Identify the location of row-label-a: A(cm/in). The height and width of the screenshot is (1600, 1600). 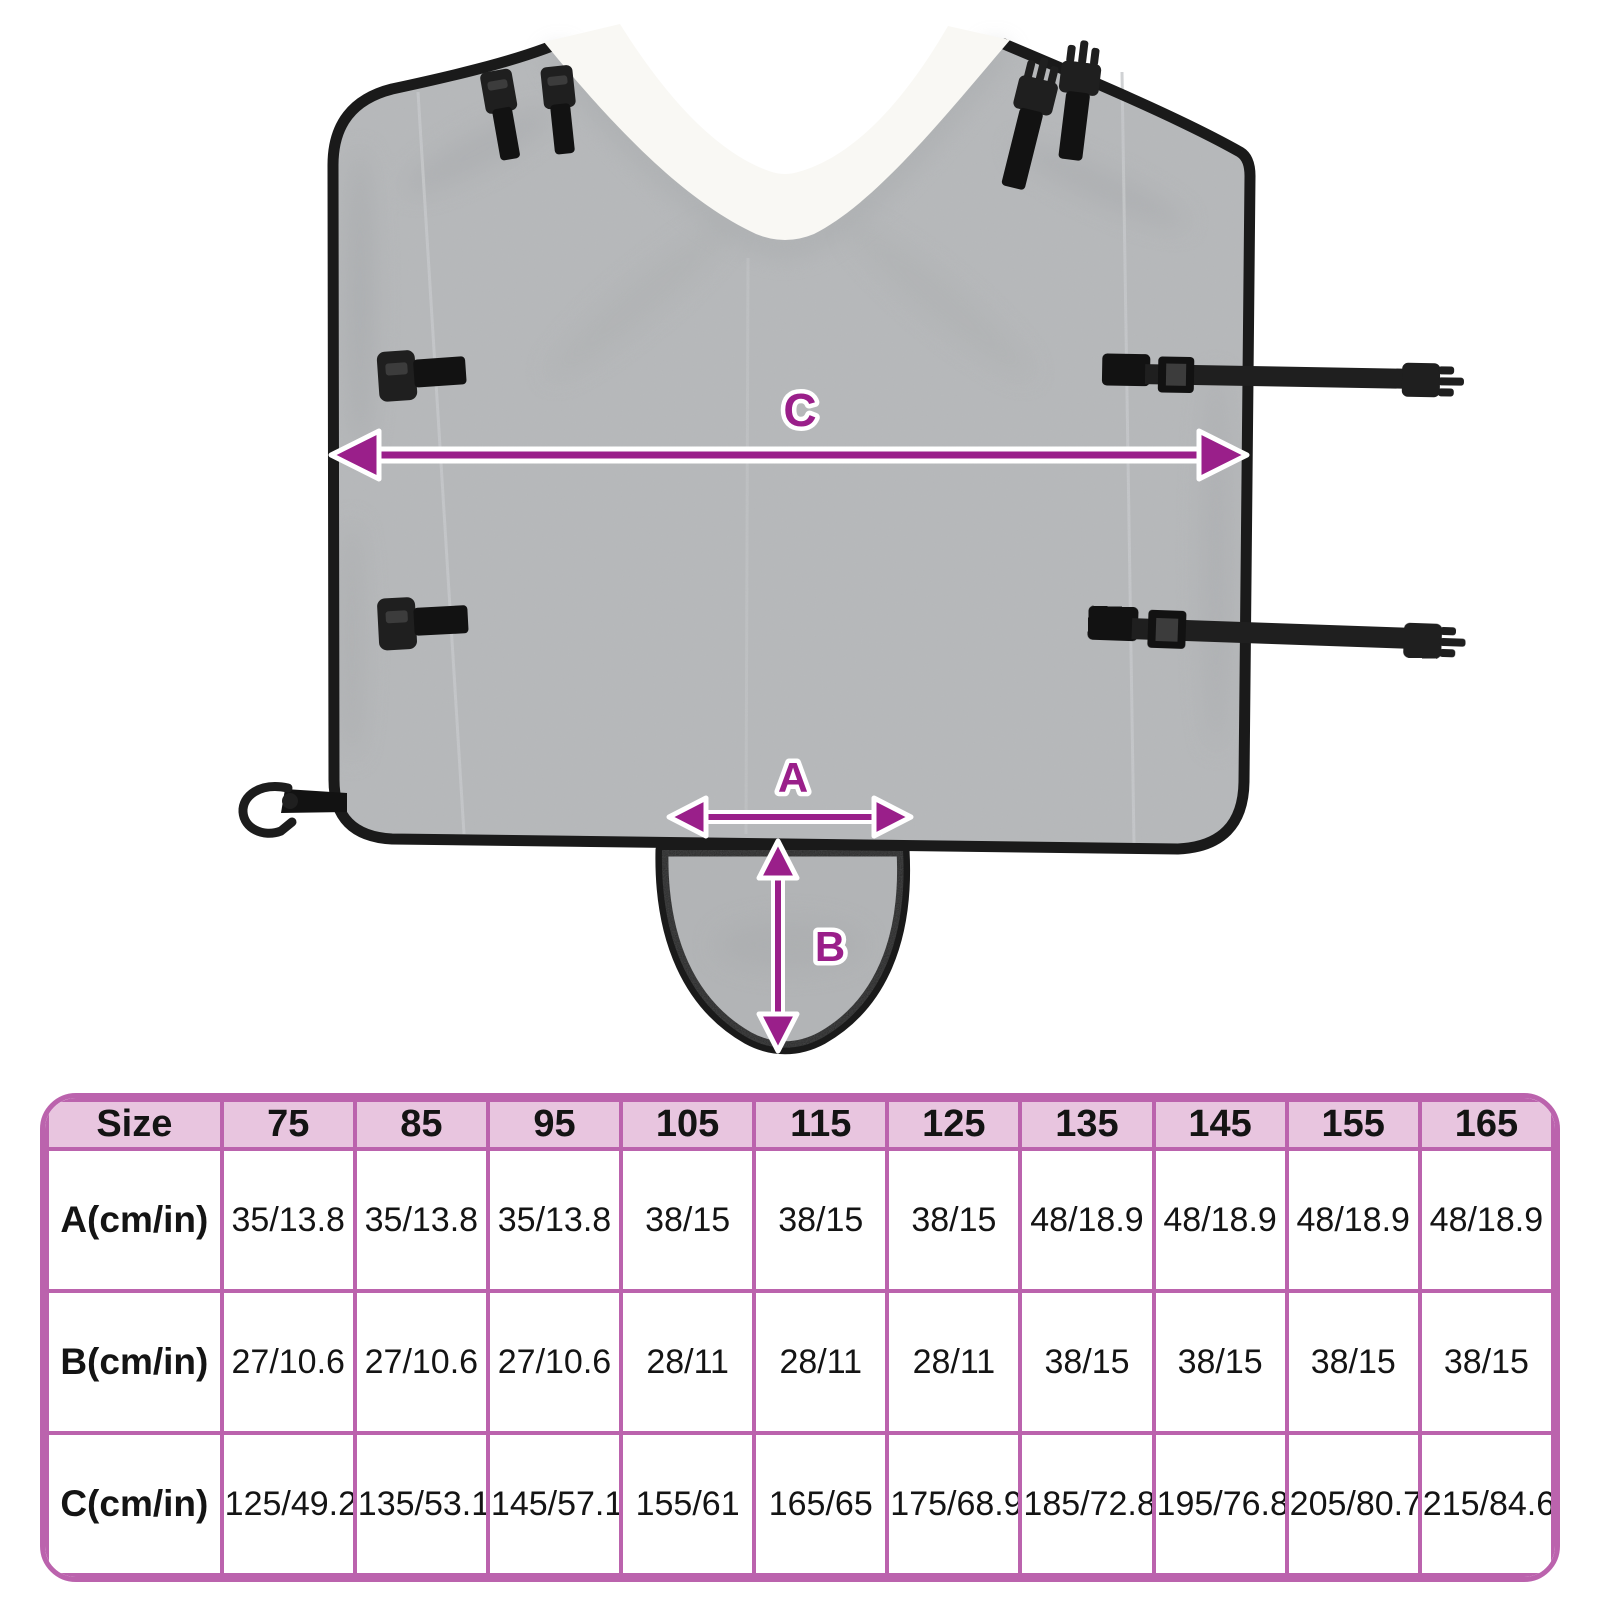
(134, 1220).